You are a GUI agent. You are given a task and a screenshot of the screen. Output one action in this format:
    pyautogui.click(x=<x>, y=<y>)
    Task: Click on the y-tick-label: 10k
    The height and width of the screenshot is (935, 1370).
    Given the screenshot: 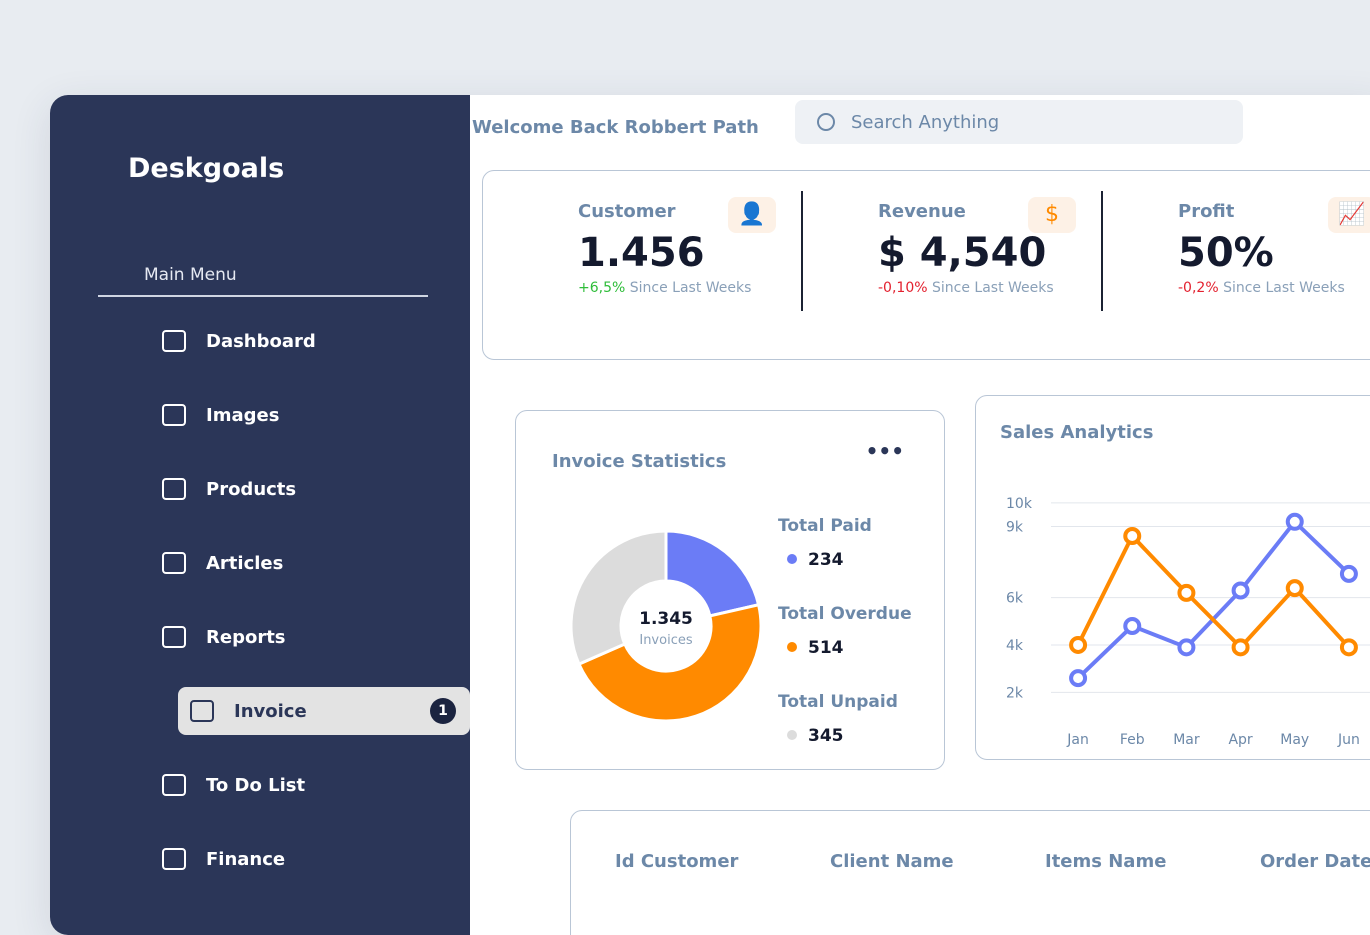 What is the action you would take?
    pyautogui.click(x=1019, y=504)
    